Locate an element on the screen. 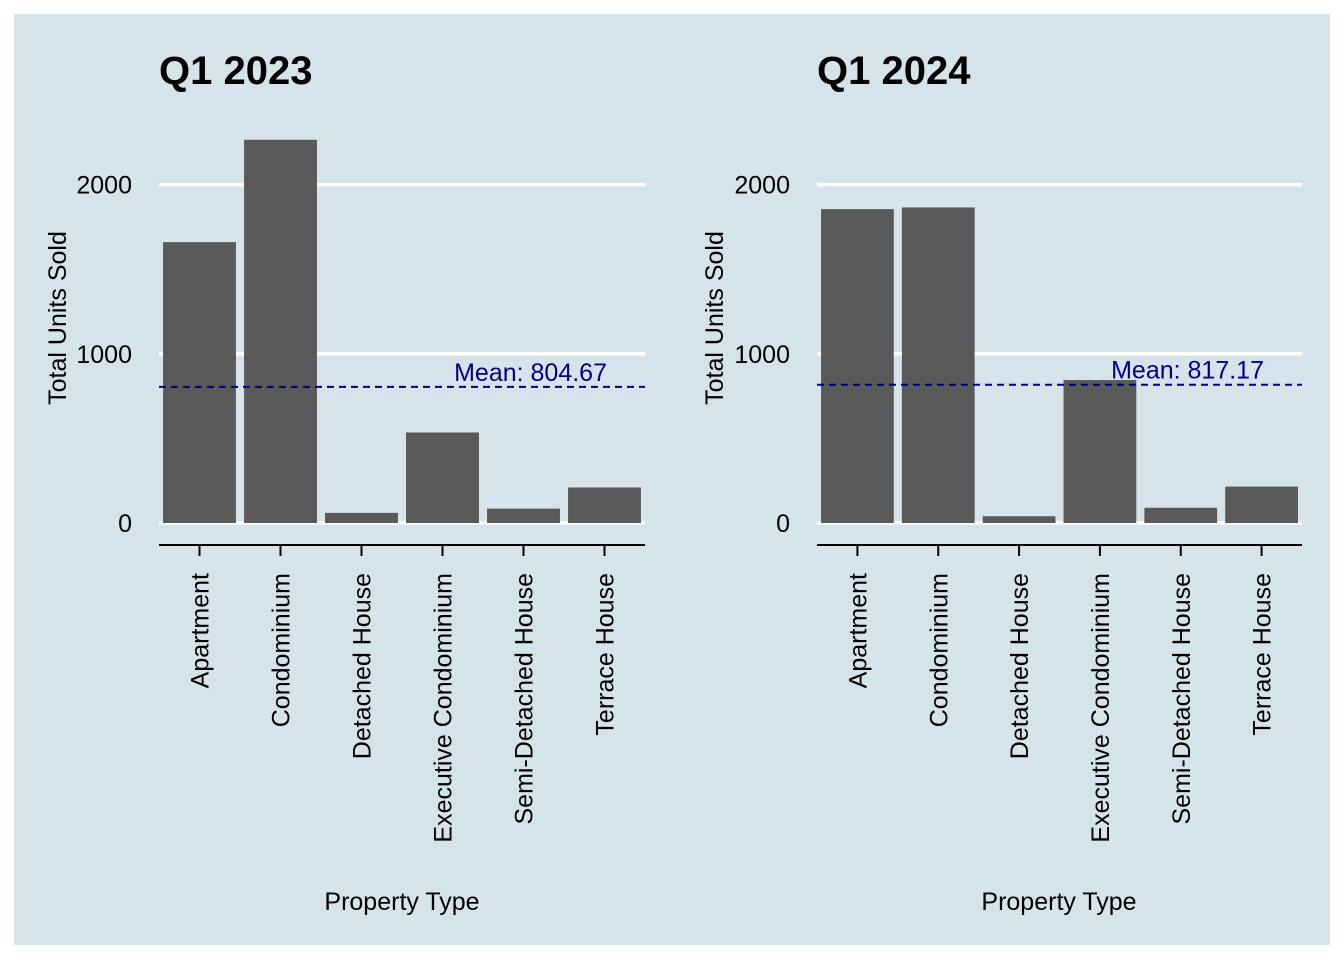  panel-title: Q1 2024 is located at coordinates (894, 71).